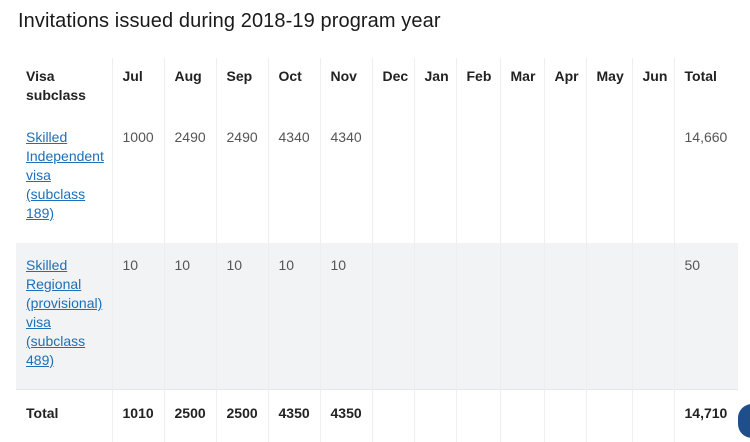  What do you see at coordinates (653, 86) in the screenshot?
I see `column-header-jun: Jun` at bounding box center [653, 86].